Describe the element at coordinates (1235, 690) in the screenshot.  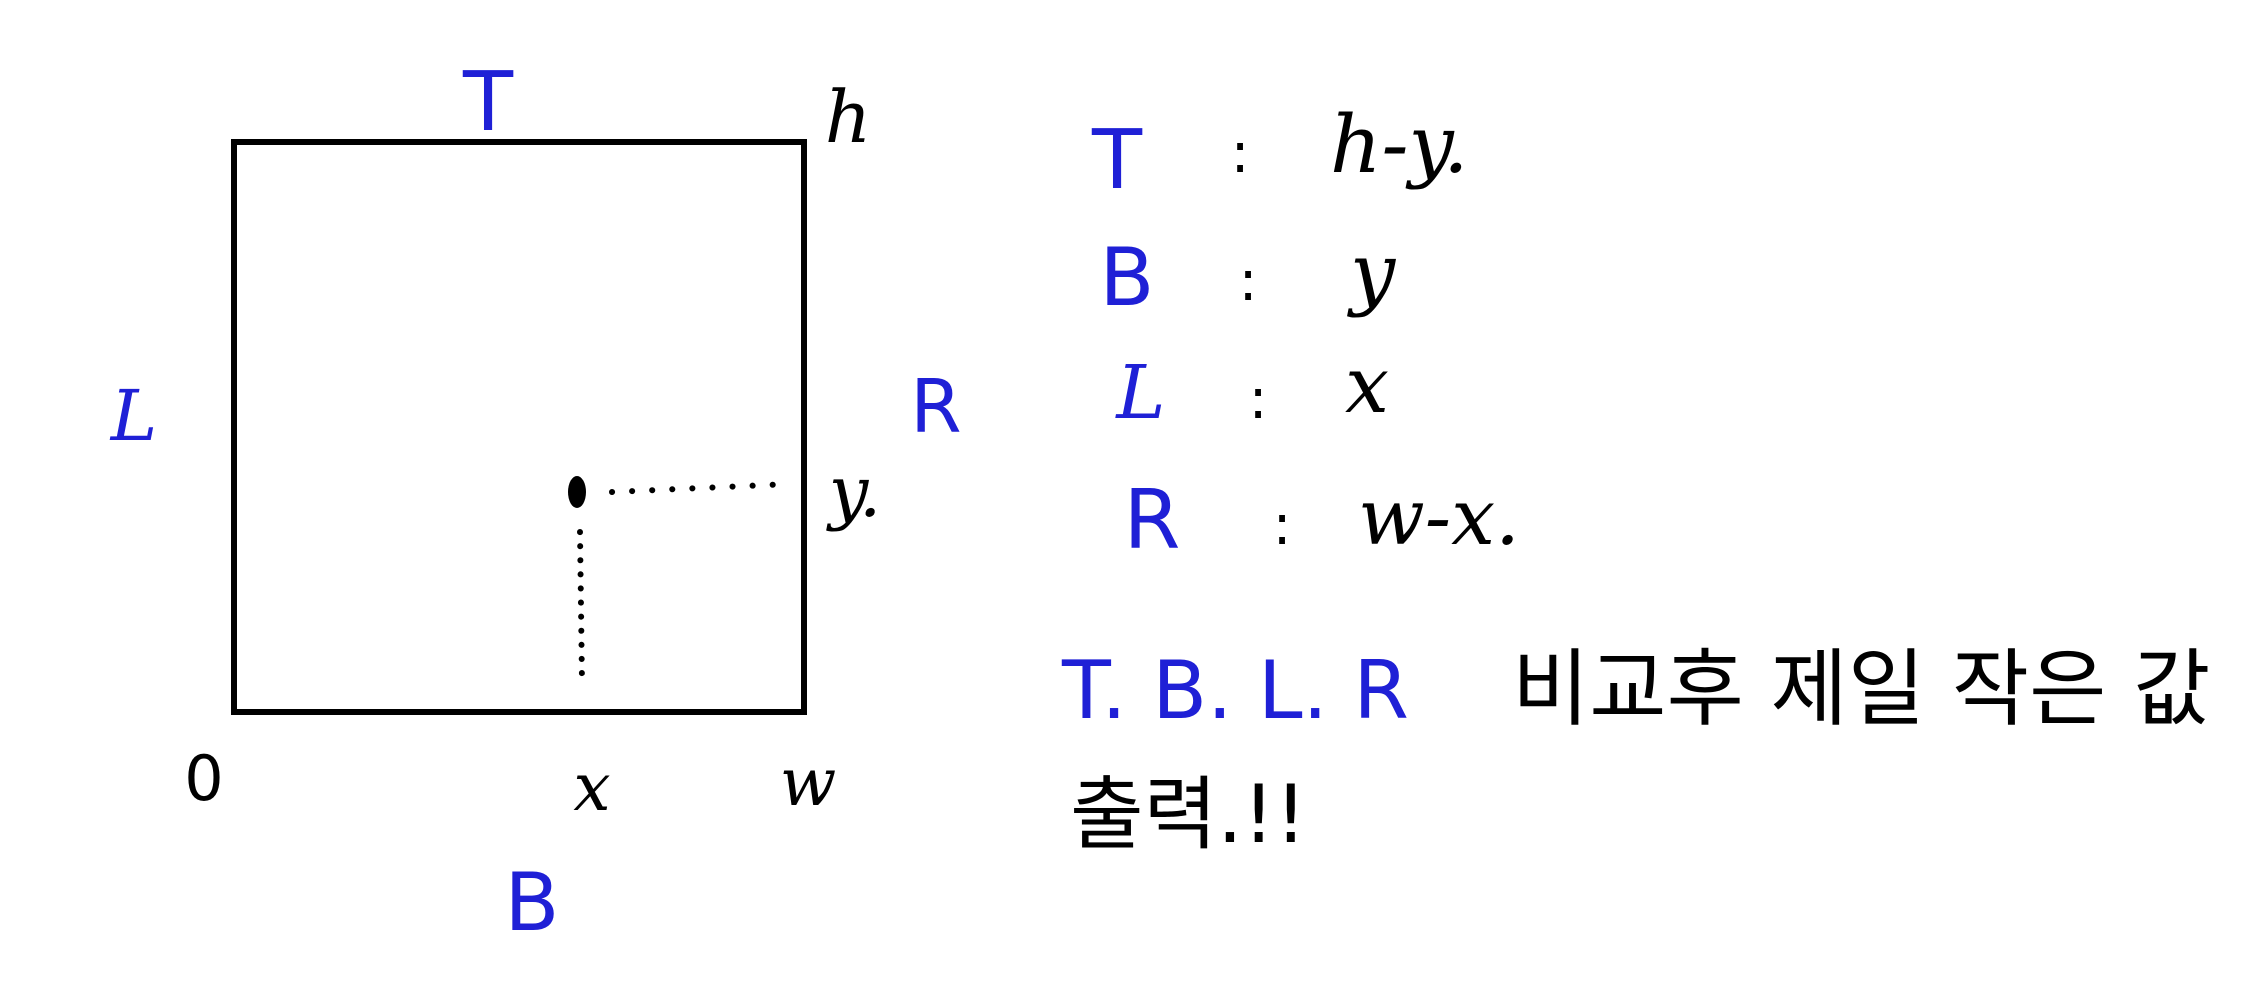
I see `note-labels: T. B. L. R` at that location.